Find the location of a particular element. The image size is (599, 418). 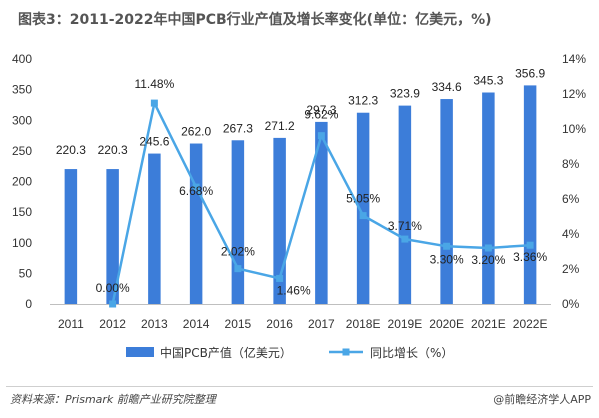

x-tick-label: 2014 is located at coordinates (196, 324).